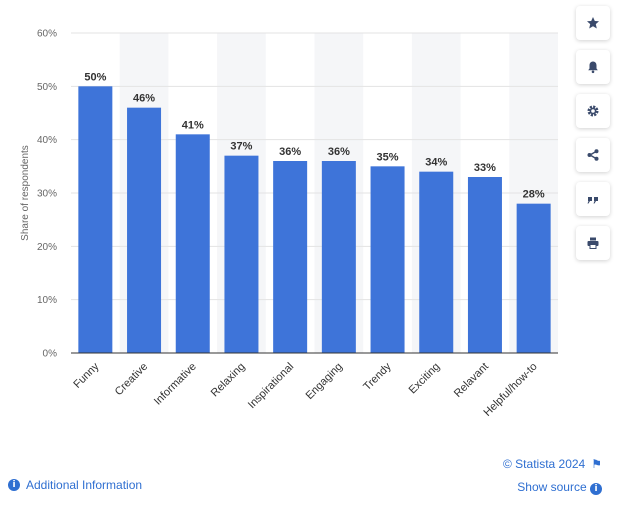 Image resolution: width=620 pixels, height=505 pixels. I want to click on x-tick-label: Engaging, so click(324, 381).